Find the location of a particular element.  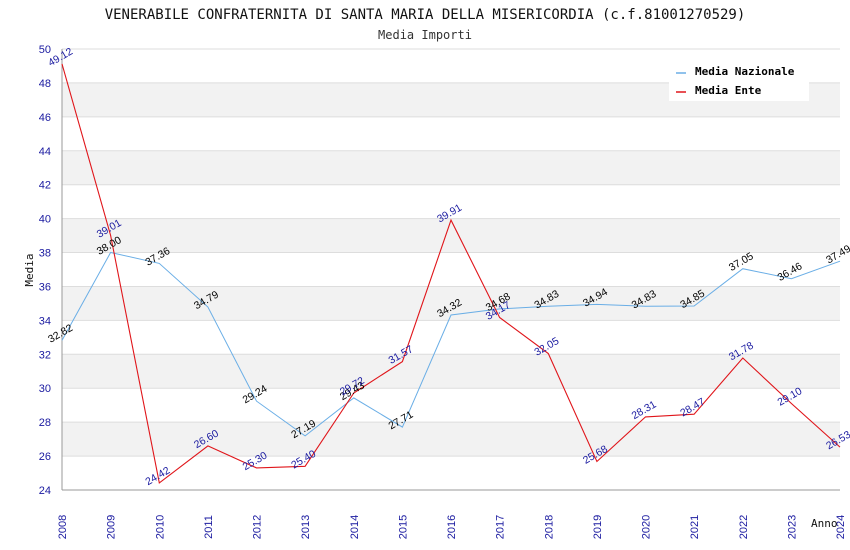

y-tick-label: 30 is located at coordinates (45, 389).